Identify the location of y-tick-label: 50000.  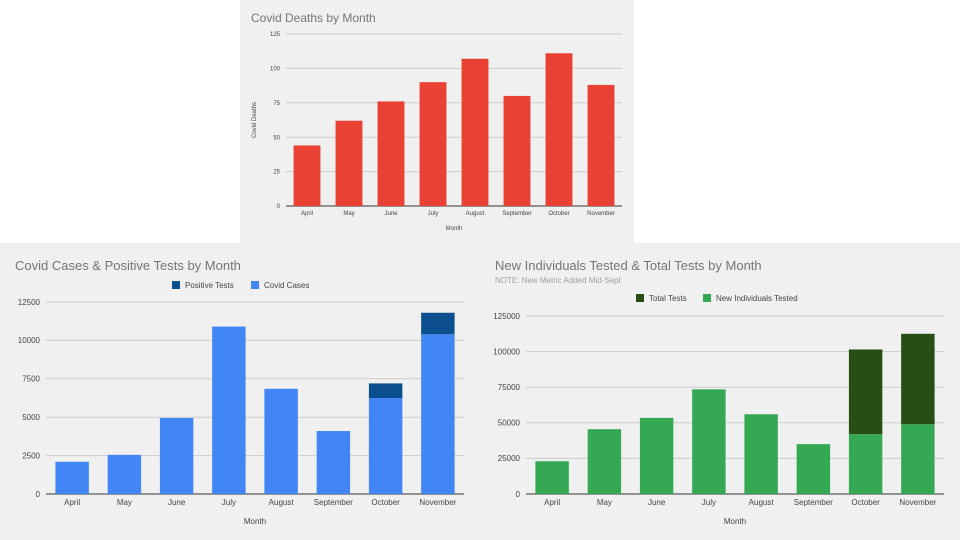
(509, 423).